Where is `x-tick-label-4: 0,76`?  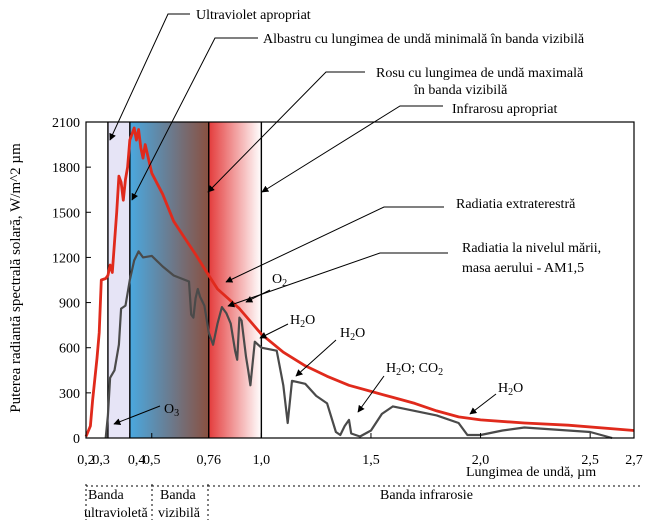
x-tick-label-4: 0,76 is located at coordinates (209, 460).